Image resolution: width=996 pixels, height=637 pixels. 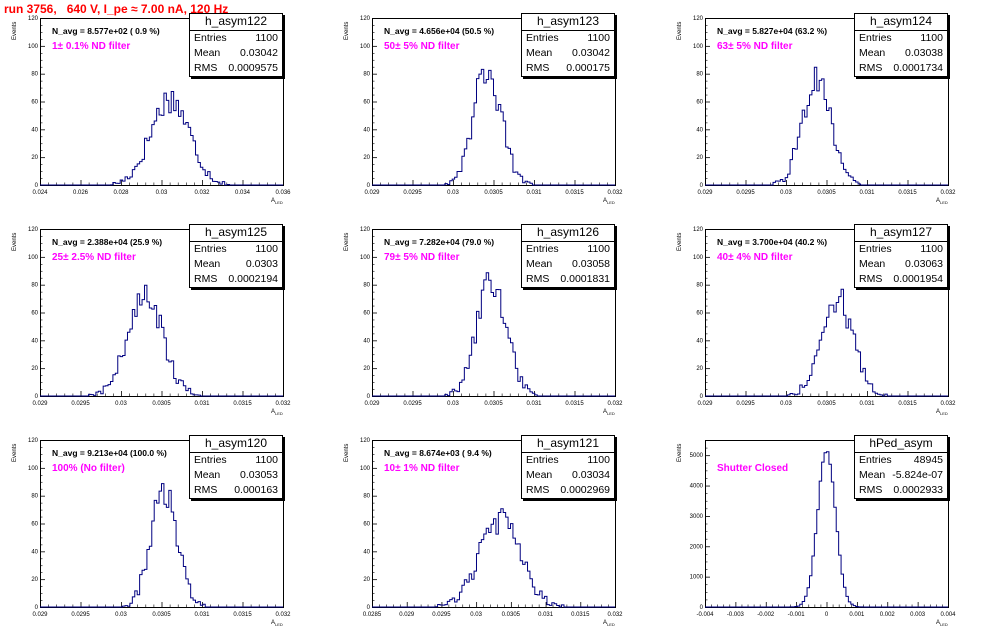 I want to click on stat-row-mean: Mean -5.824e-07, so click(x=901, y=475).